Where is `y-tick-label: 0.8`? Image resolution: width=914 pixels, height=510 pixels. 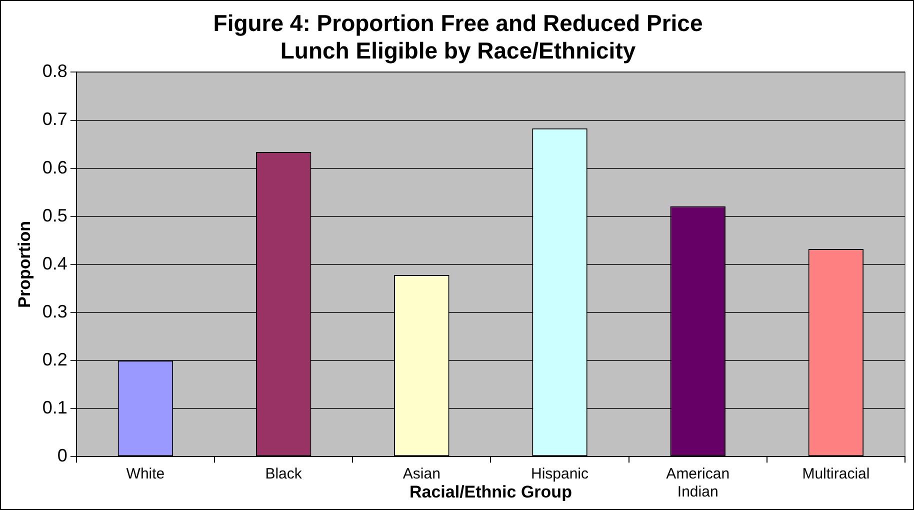 y-tick-label: 0.8 is located at coordinates (55, 71).